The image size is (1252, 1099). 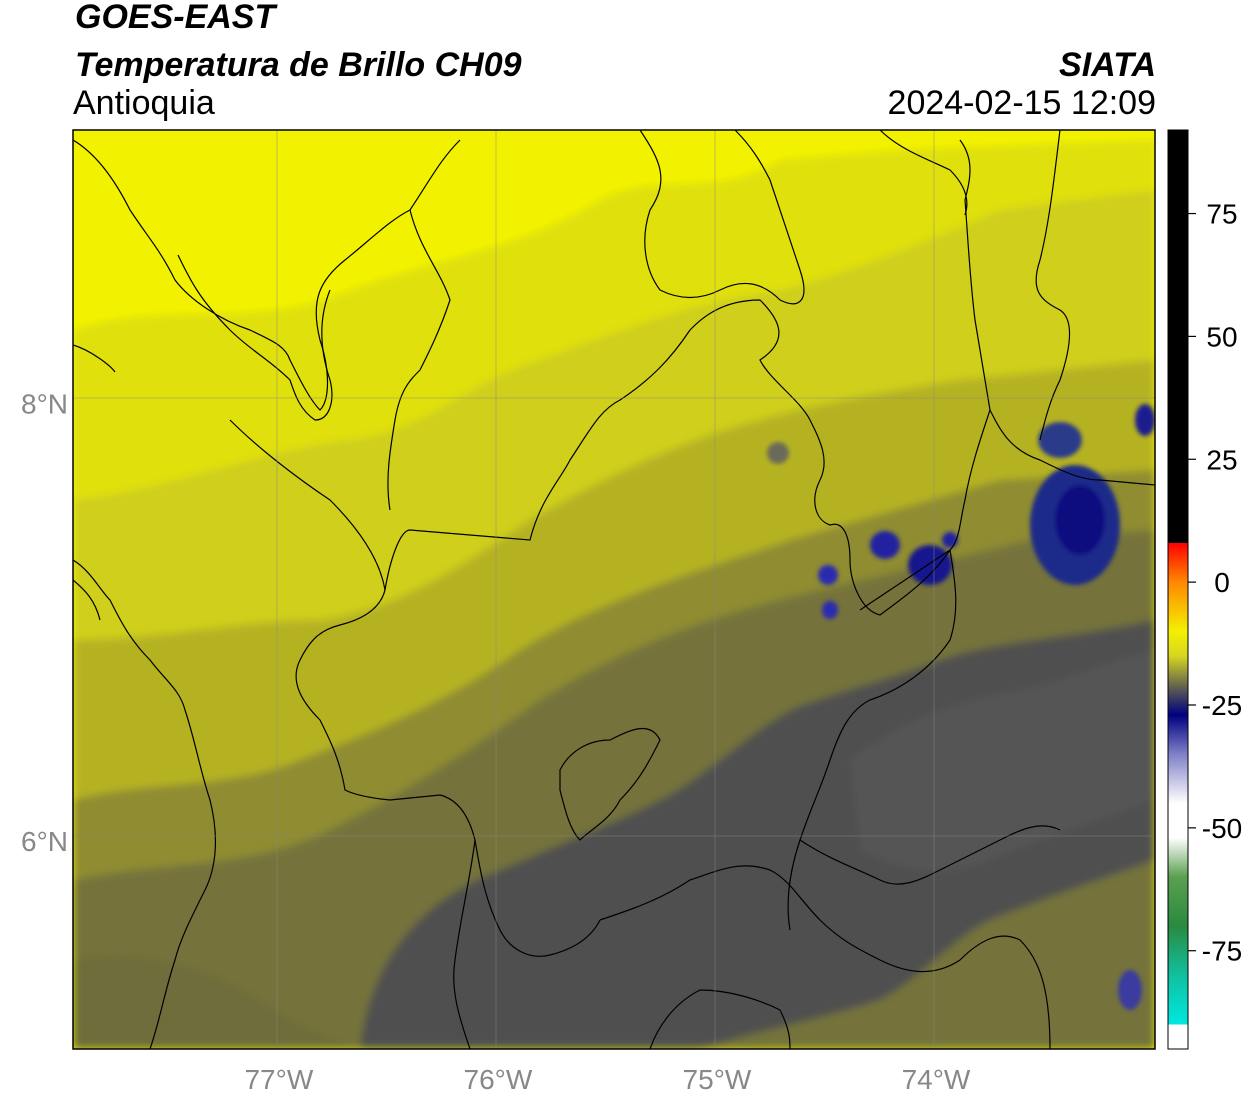 What do you see at coordinates (1053, 285) in the screenshot?
I see `border-east-river` at bounding box center [1053, 285].